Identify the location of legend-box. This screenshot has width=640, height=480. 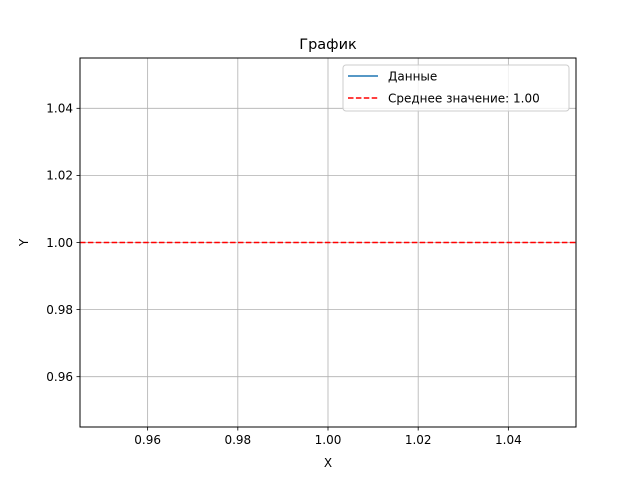
(456, 88).